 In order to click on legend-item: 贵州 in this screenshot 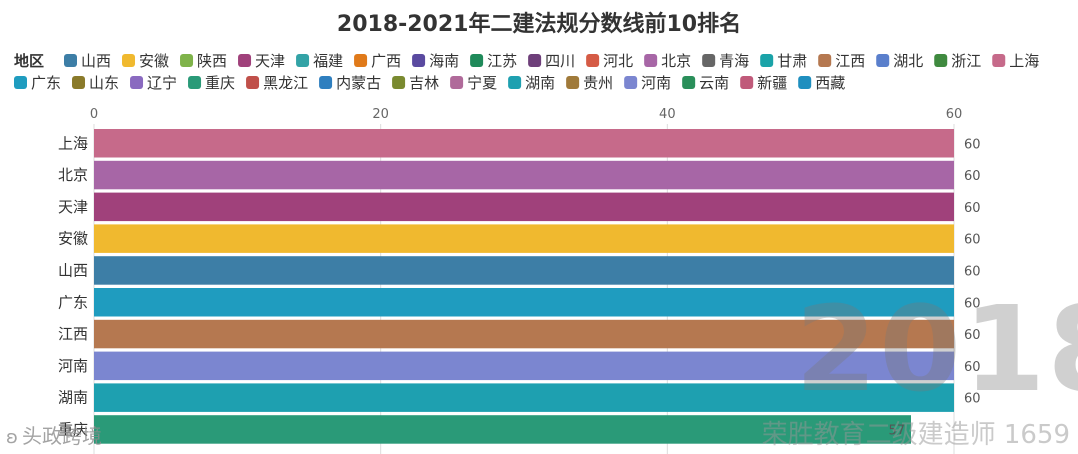, I will do `click(589, 83)`.